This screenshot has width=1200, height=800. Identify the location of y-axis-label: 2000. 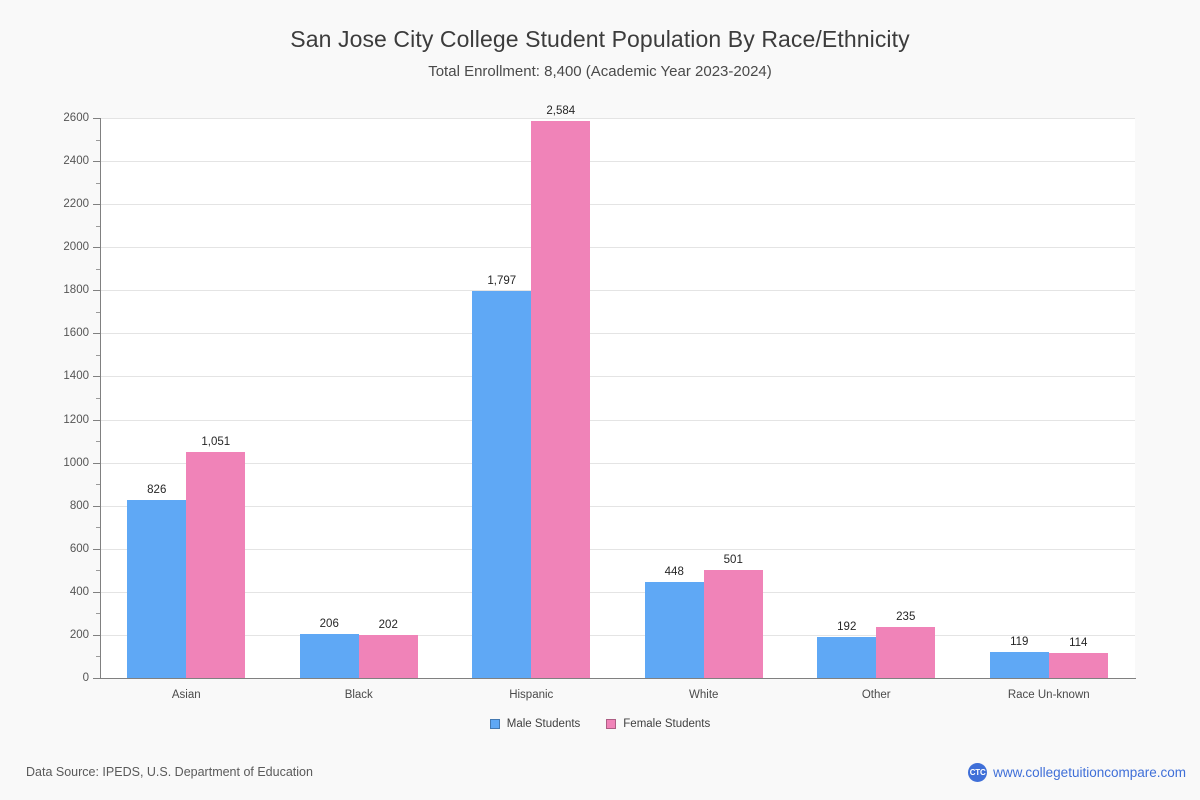
(76, 247).